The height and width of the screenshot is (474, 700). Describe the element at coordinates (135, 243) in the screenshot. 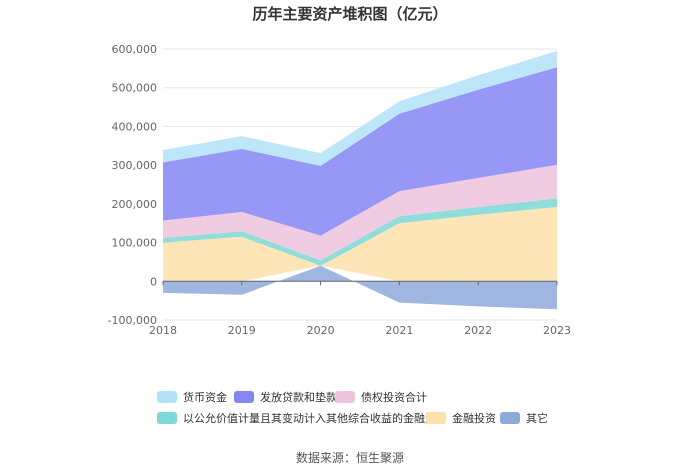

I see `y-tick-label: 100,000` at that location.